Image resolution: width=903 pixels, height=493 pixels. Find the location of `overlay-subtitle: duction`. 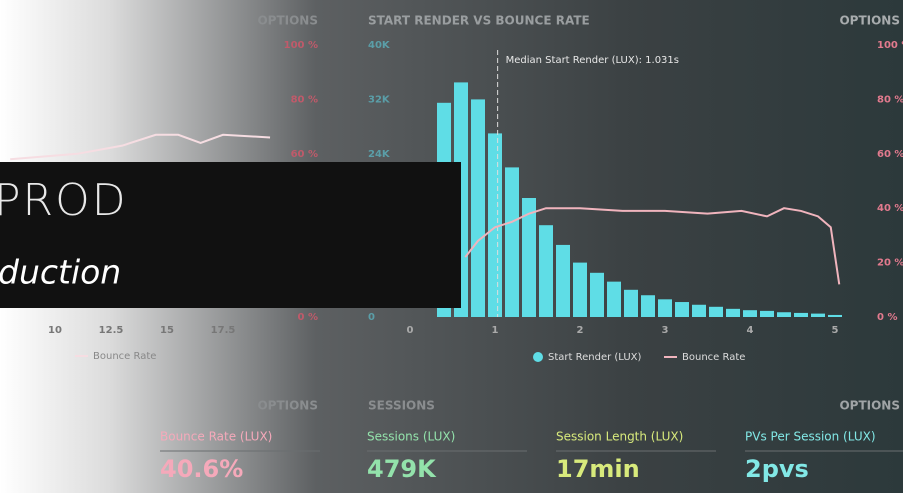

overlay-subtitle: duction is located at coordinates (60, 272).